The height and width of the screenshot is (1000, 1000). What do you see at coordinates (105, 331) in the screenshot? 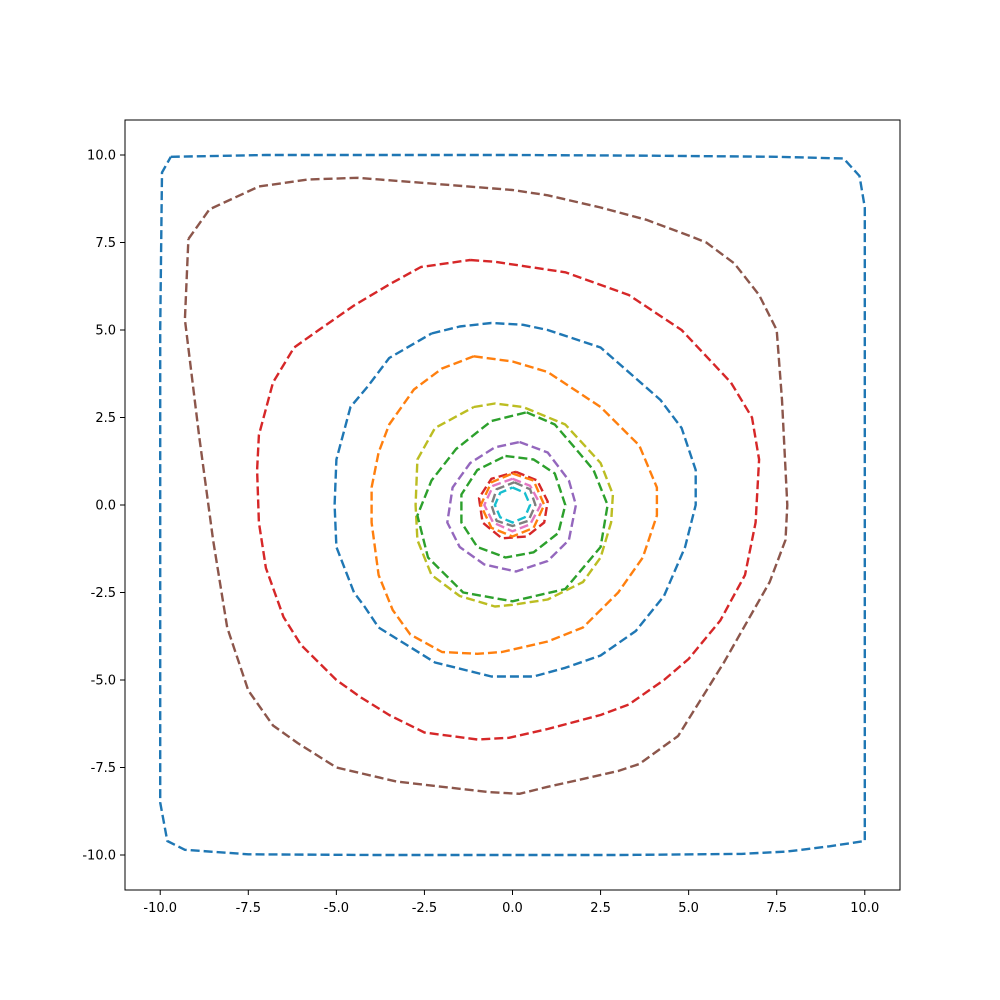
I see `y-tick-label: 5.0` at bounding box center [105, 331].